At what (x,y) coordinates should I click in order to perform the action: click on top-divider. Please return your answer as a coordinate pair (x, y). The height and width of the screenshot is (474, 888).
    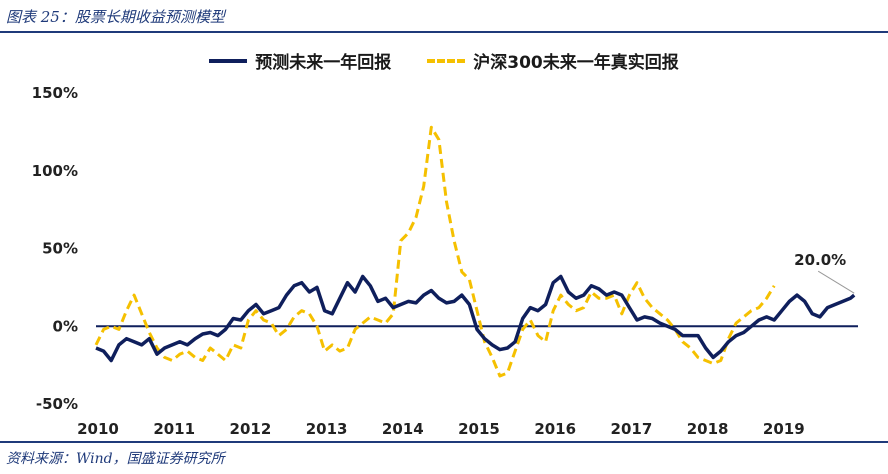
    Looking at the image, I should click on (444, 32).